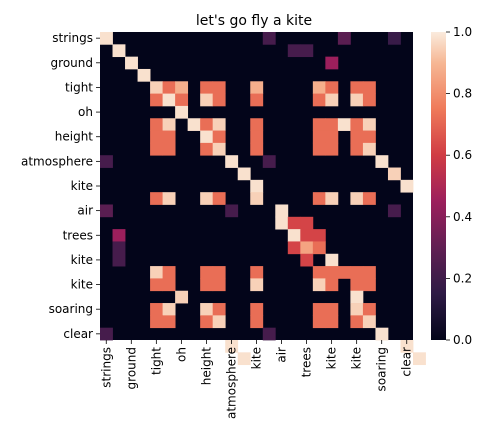 This screenshot has width=487, height=443. Describe the element at coordinates (462, 217) in the screenshot. I see `colorbar-tick-label: 0.4` at that location.